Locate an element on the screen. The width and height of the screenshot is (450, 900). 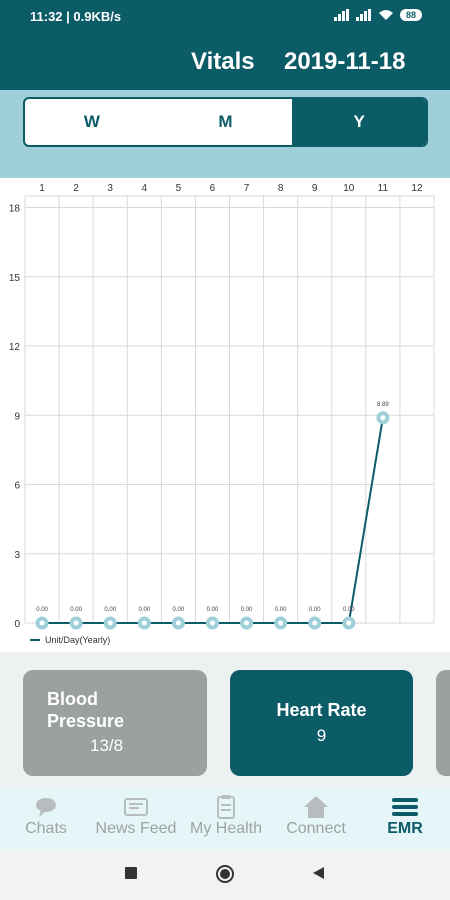
x-tick-label: 10 is located at coordinates (349, 188).